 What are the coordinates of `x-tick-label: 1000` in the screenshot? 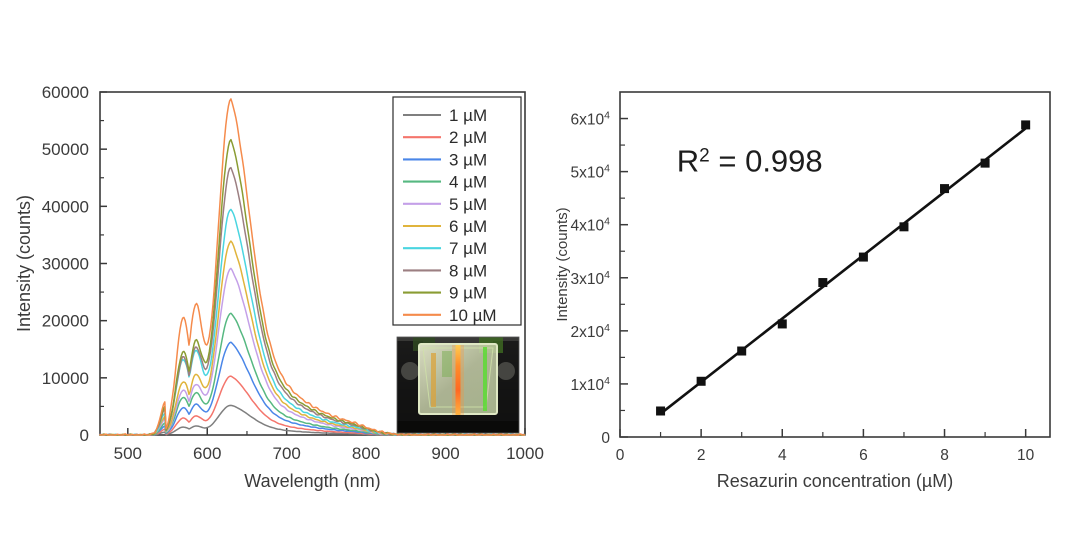 It's located at (525, 453).